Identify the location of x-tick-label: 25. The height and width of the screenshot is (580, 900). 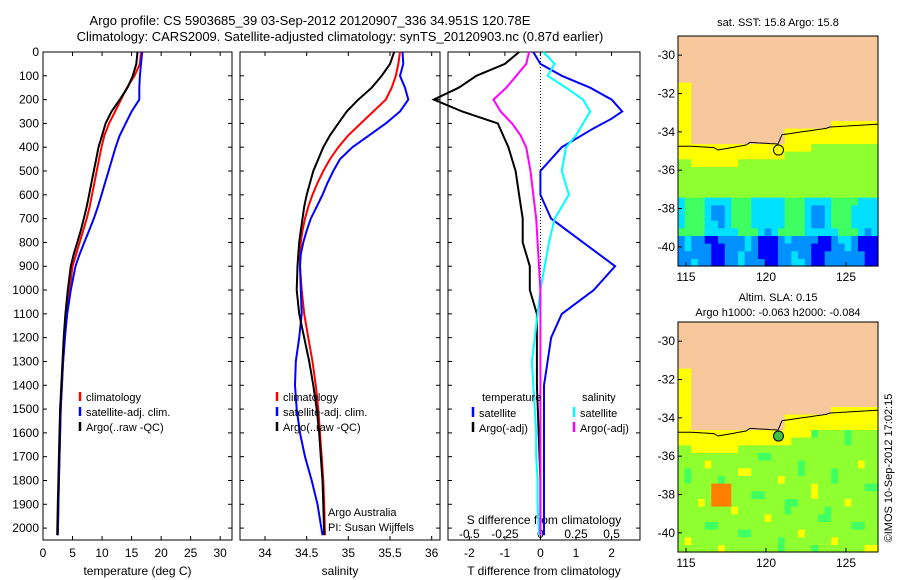
(191, 553).